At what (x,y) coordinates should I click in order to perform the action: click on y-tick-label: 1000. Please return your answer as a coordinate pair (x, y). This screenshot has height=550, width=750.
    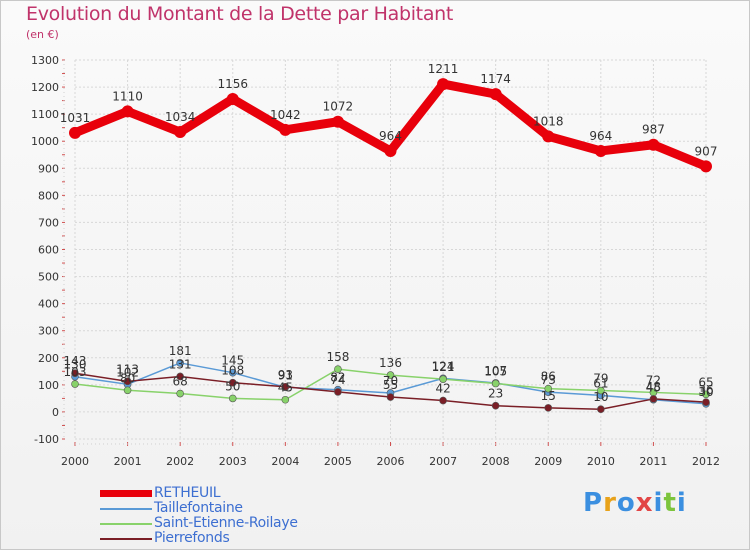
    Looking at the image, I should click on (45, 141).